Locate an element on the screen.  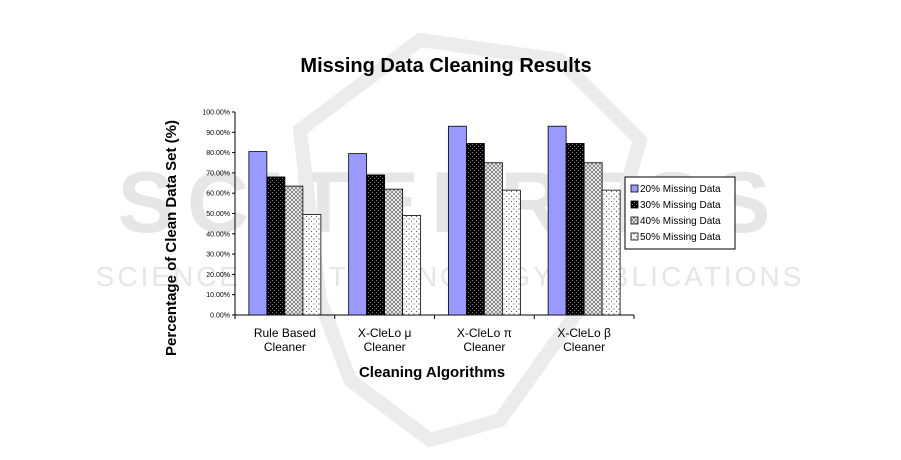
category-label: Rule Based is located at coordinates (285, 333).